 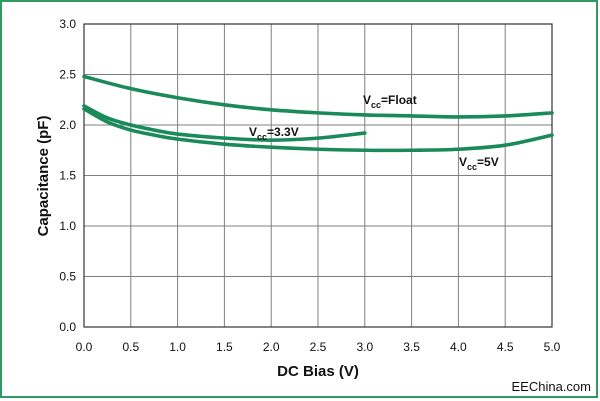 What do you see at coordinates (67, 125) in the screenshot?
I see `y-tick-label: 2.0` at bounding box center [67, 125].